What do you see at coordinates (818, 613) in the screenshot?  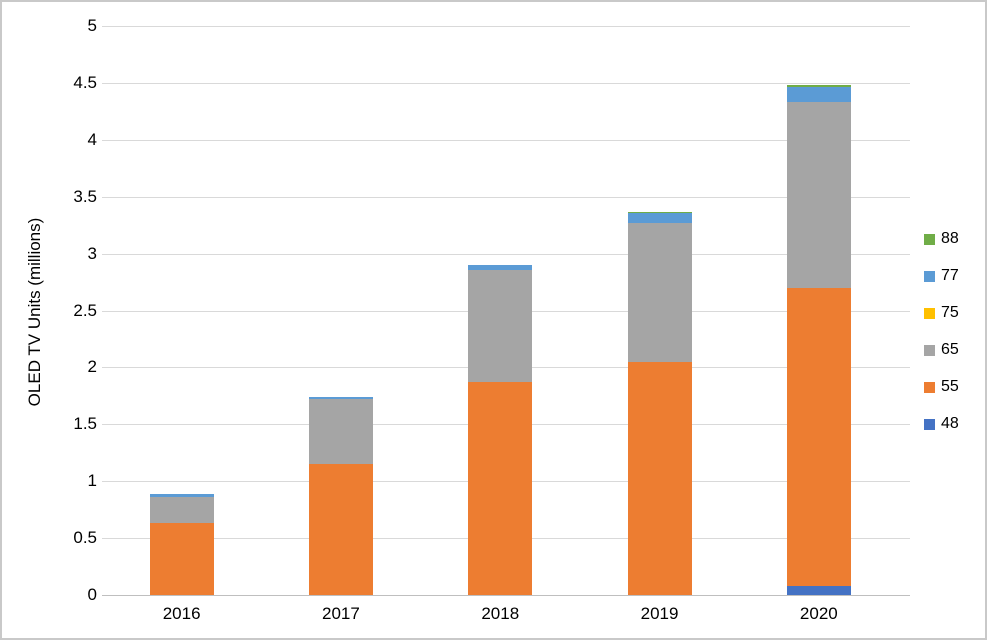 I see `x-tick-label-2020: 2020` at bounding box center [818, 613].